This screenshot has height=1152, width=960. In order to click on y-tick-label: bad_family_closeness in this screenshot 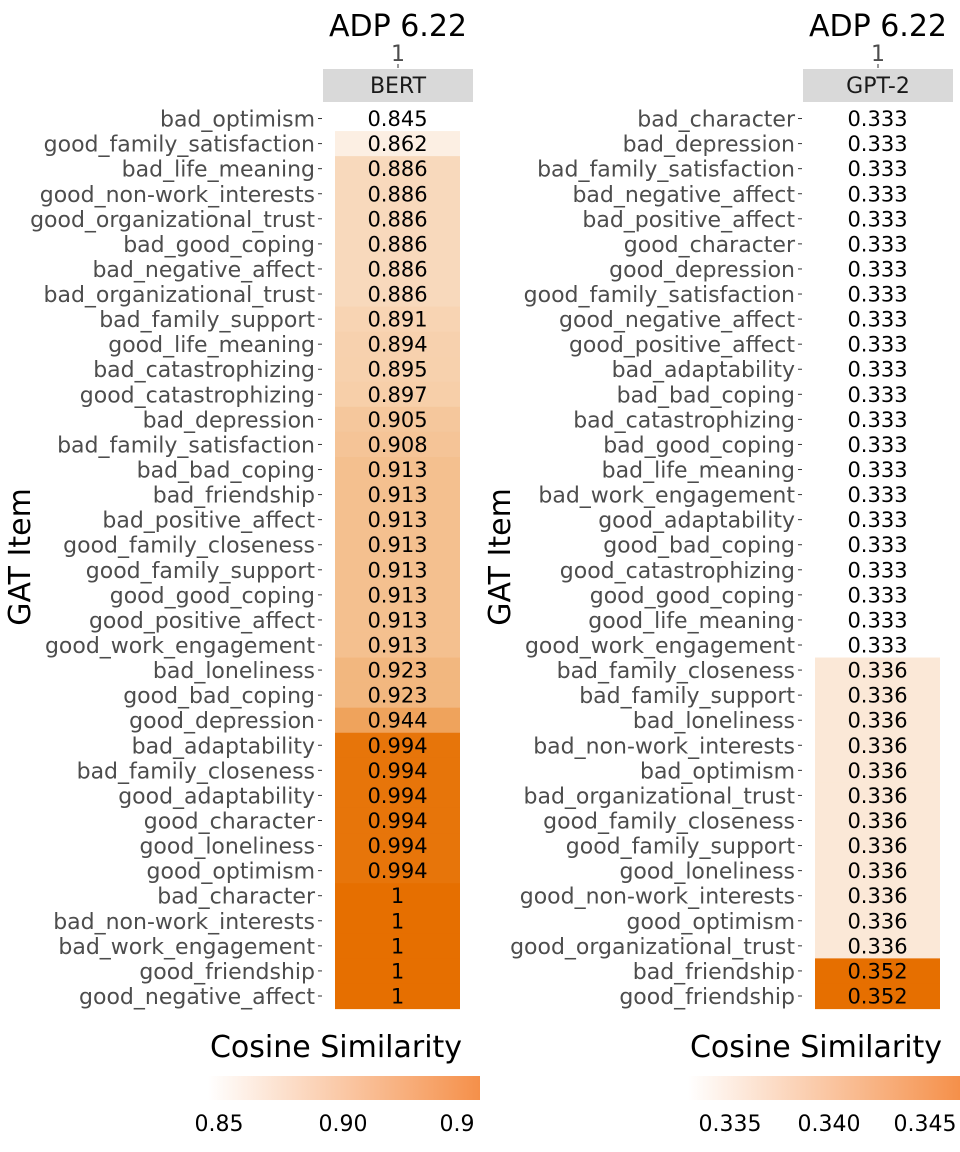, I will do `click(196, 771)`.